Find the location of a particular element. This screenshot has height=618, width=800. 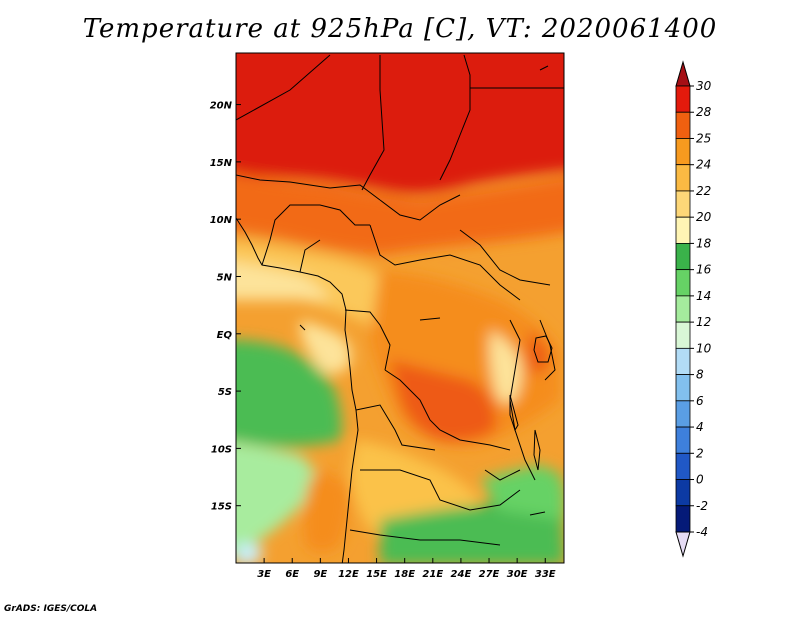

lon-tick-label: 30E is located at coordinates (517, 574).